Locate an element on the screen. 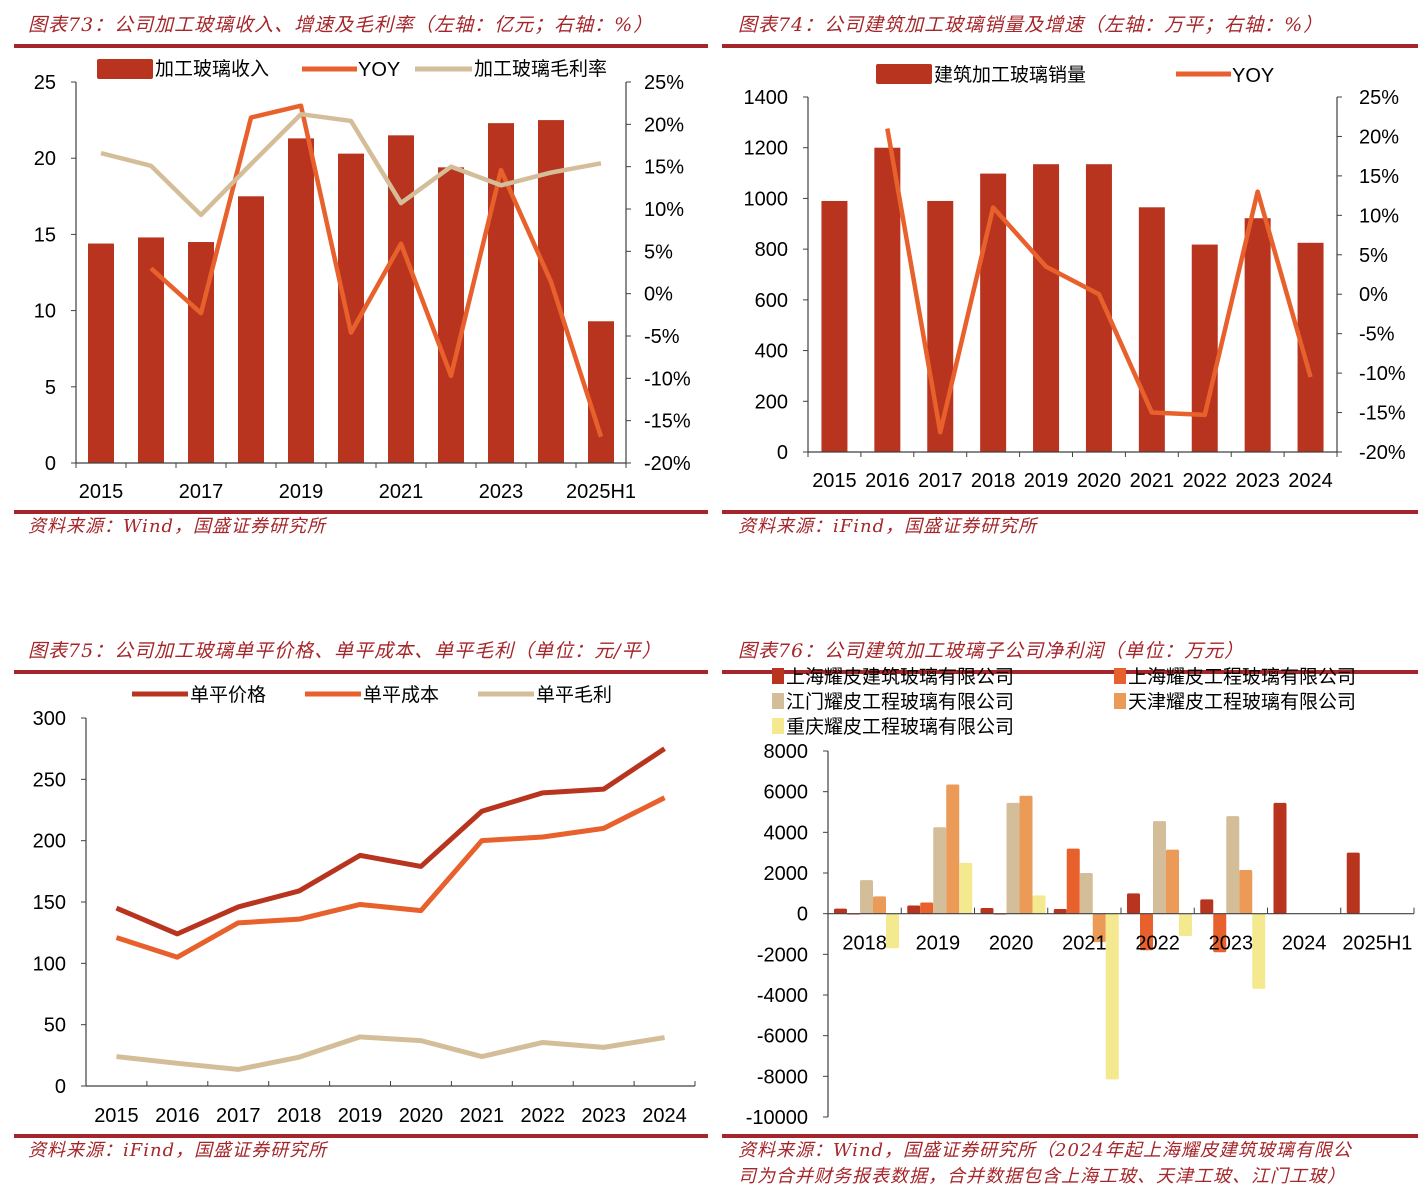 This screenshot has width=1428, height=1200. y-tick-label: 6000 is located at coordinates (786, 793).